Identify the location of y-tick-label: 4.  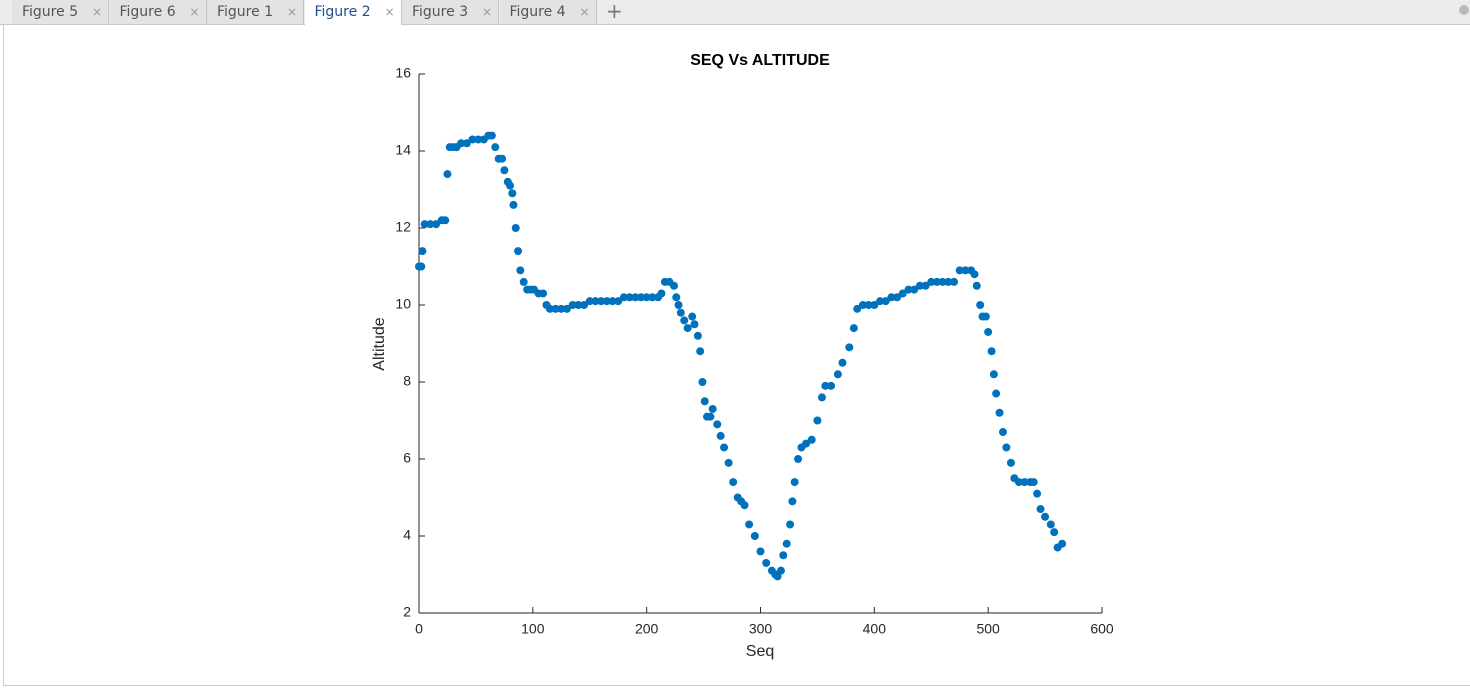
(407, 535).